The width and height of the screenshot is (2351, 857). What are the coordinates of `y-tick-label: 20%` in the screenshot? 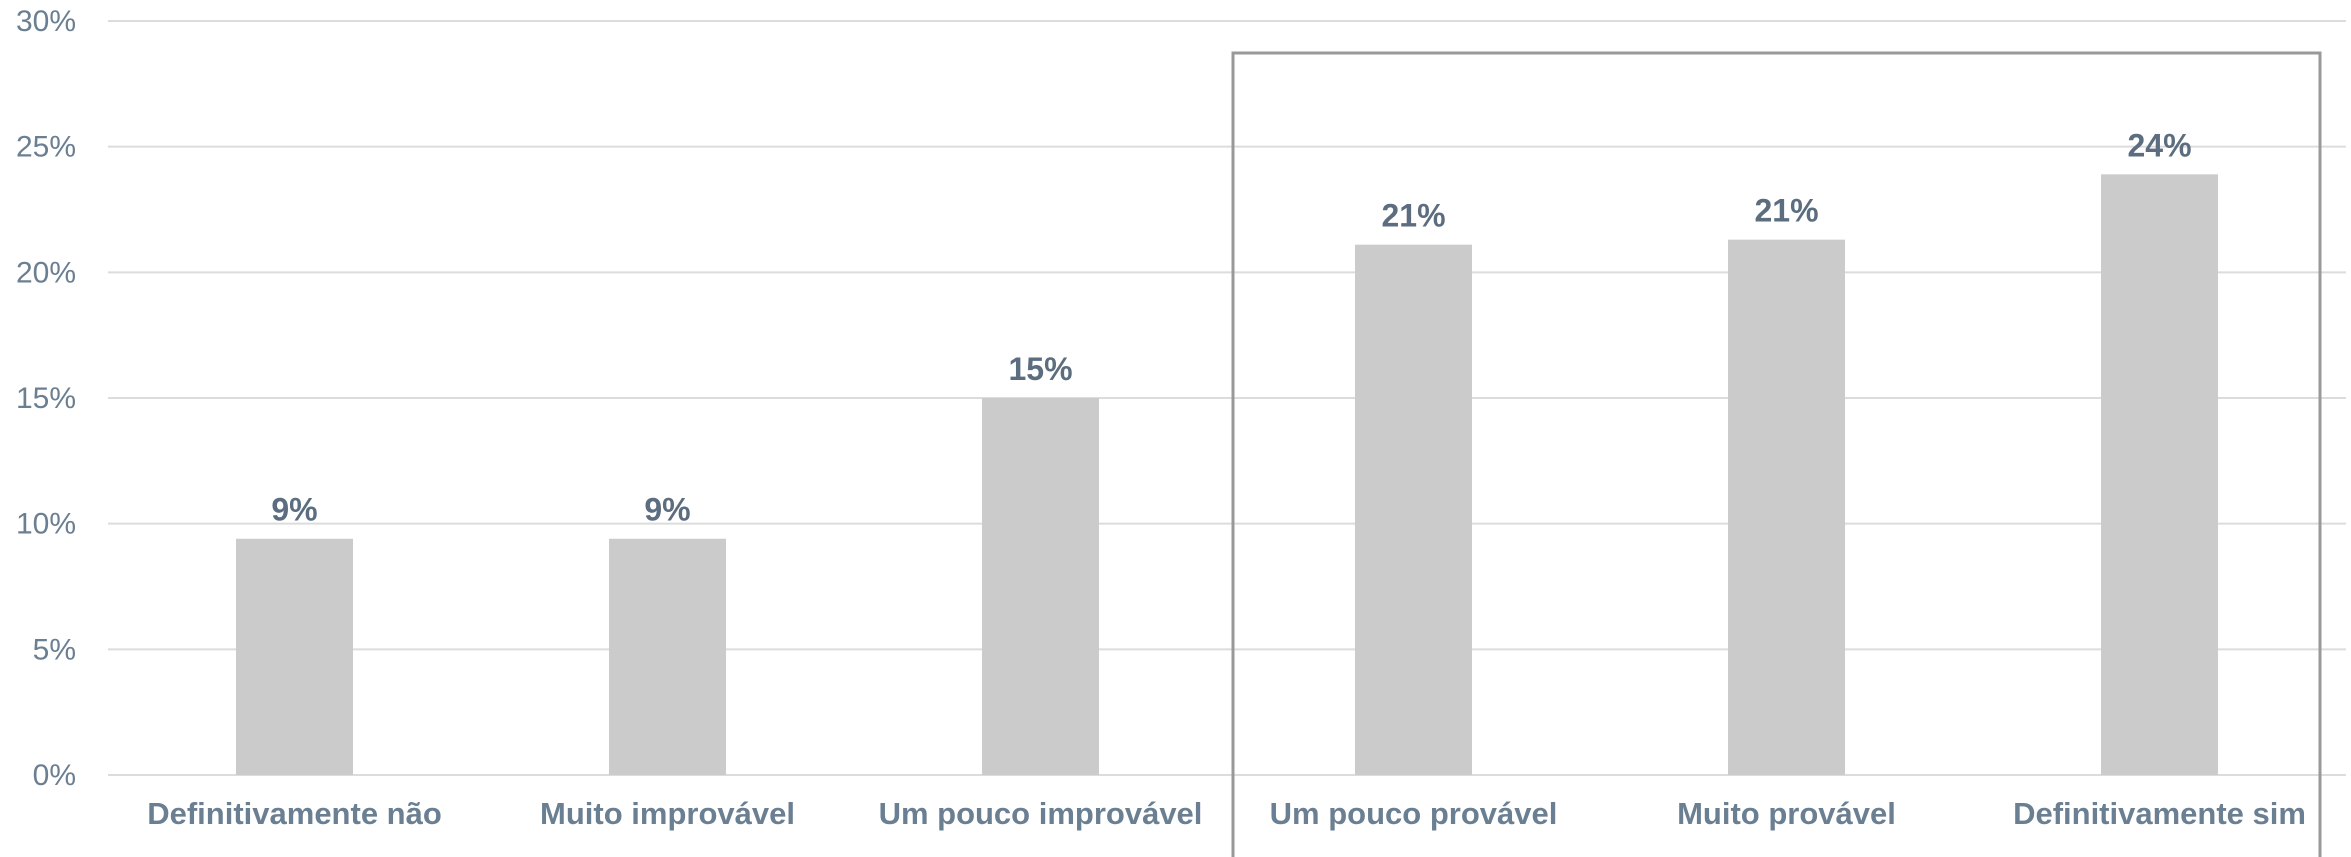 It's located at (46, 272).